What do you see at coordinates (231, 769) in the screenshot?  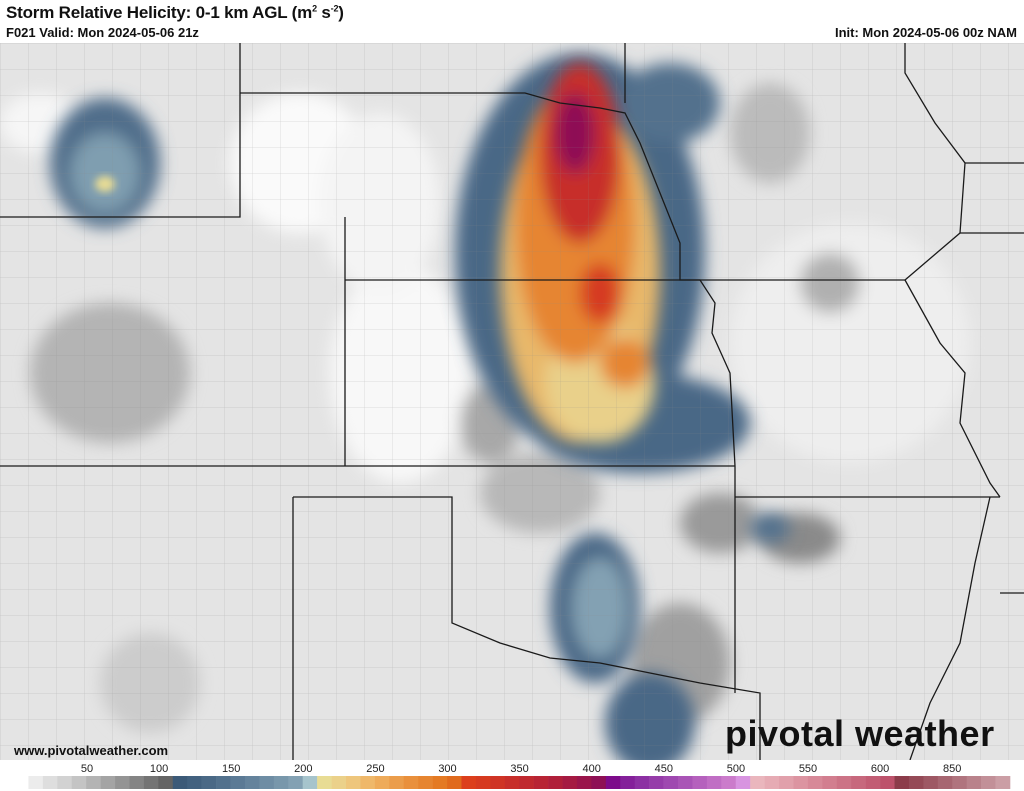 I see `colorbar-label: 150` at bounding box center [231, 769].